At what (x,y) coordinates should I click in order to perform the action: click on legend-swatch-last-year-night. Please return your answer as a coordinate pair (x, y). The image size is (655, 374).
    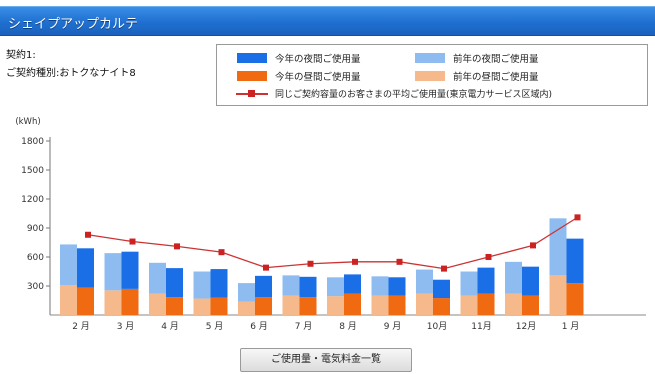
    Looking at the image, I should click on (430, 58).